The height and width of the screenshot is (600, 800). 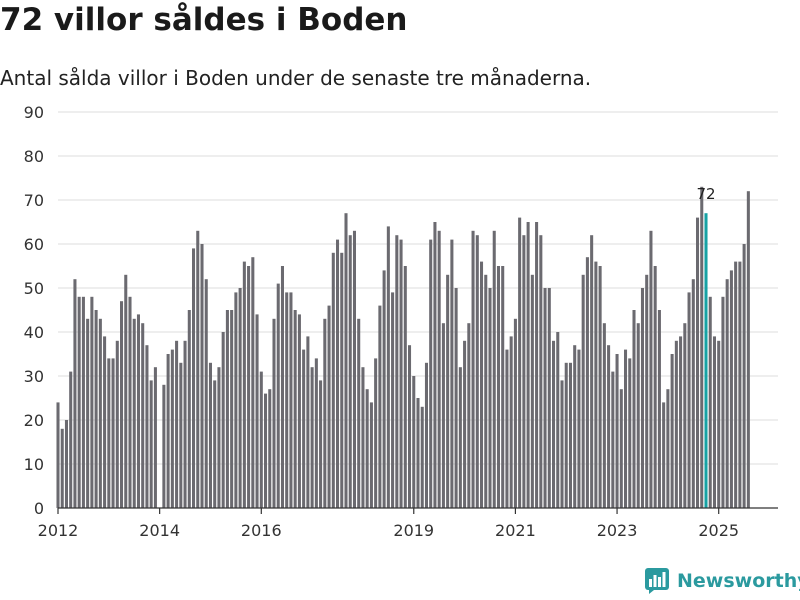 I want to click on y-tick-label: 60, so click(x=34, y=244).